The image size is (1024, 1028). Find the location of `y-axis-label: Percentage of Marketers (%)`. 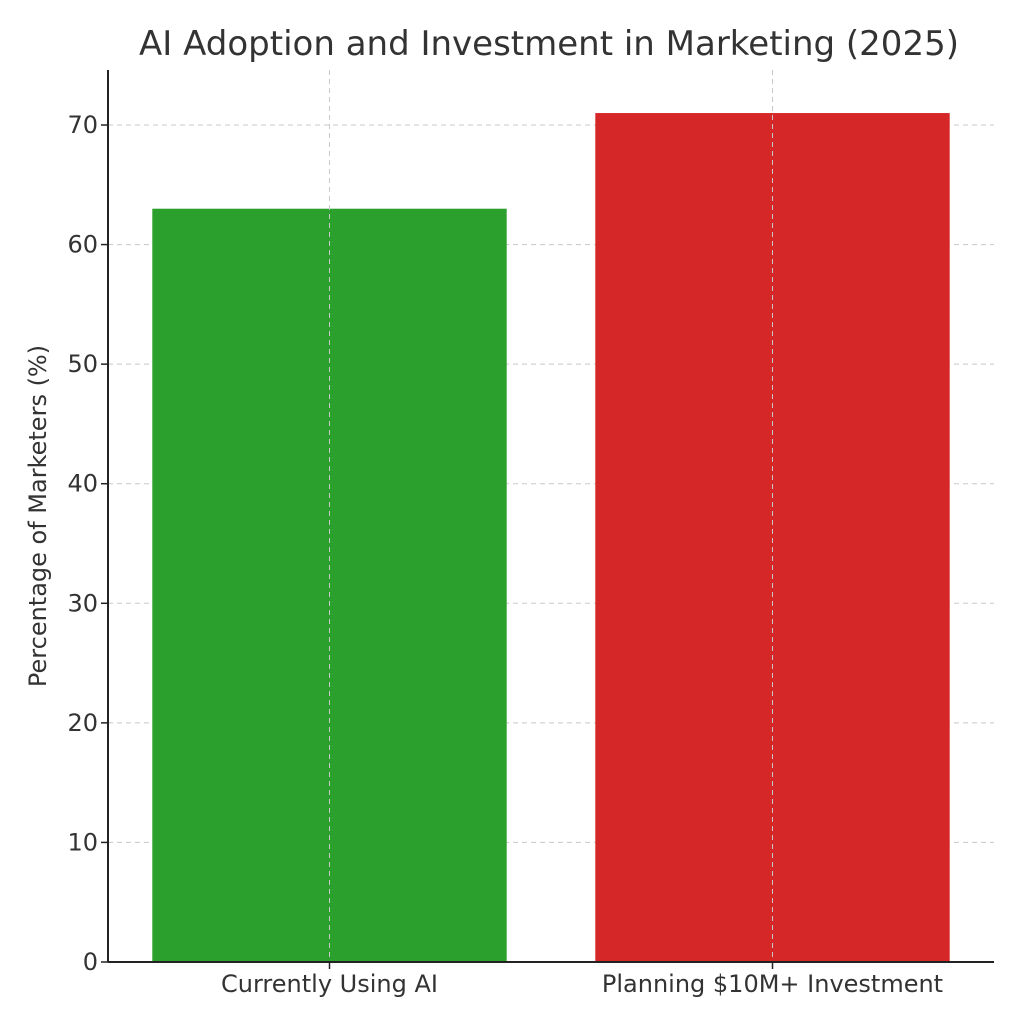

y-axis-label: Percentage of Marketers (%) is located at coordinates (38, 516).